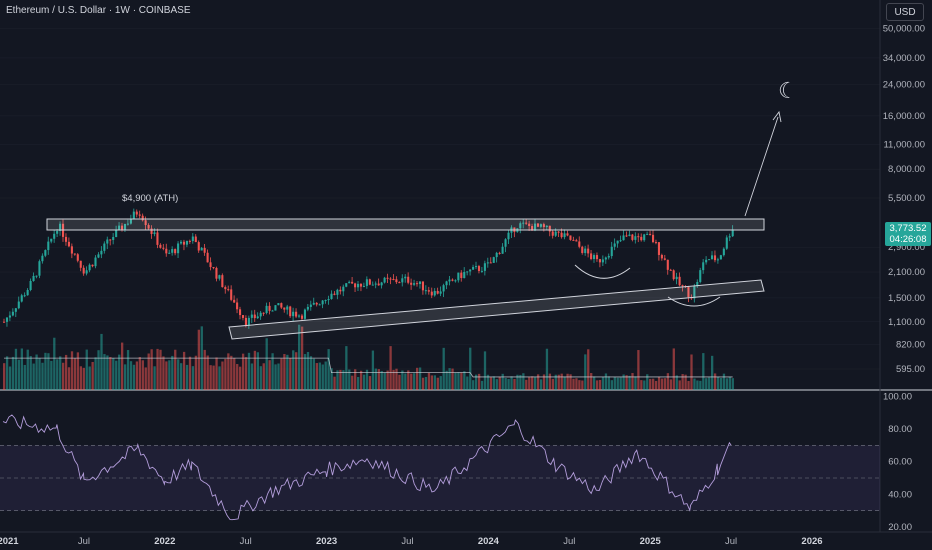  I want to click on last-price-value: 3,773.52, so click(908, 228).